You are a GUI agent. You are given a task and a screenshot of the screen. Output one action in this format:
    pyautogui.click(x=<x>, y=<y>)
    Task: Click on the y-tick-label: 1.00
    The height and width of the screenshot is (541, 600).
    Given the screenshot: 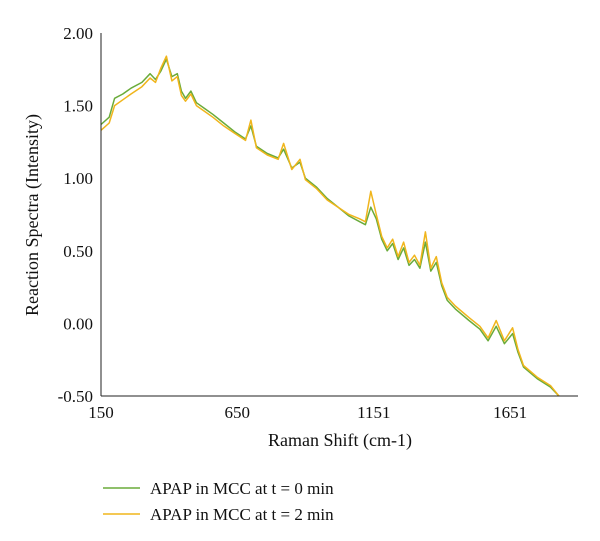 What is the action you would take?
    pyautogui.click(x=78, y=178)
    